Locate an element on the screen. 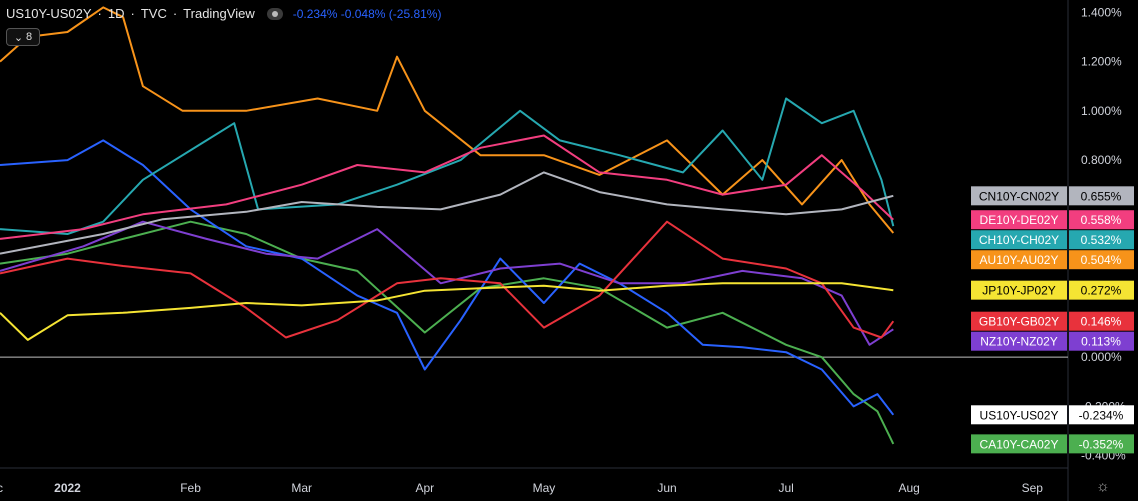  x-tick-label: May is located at coordinates (544, 488).